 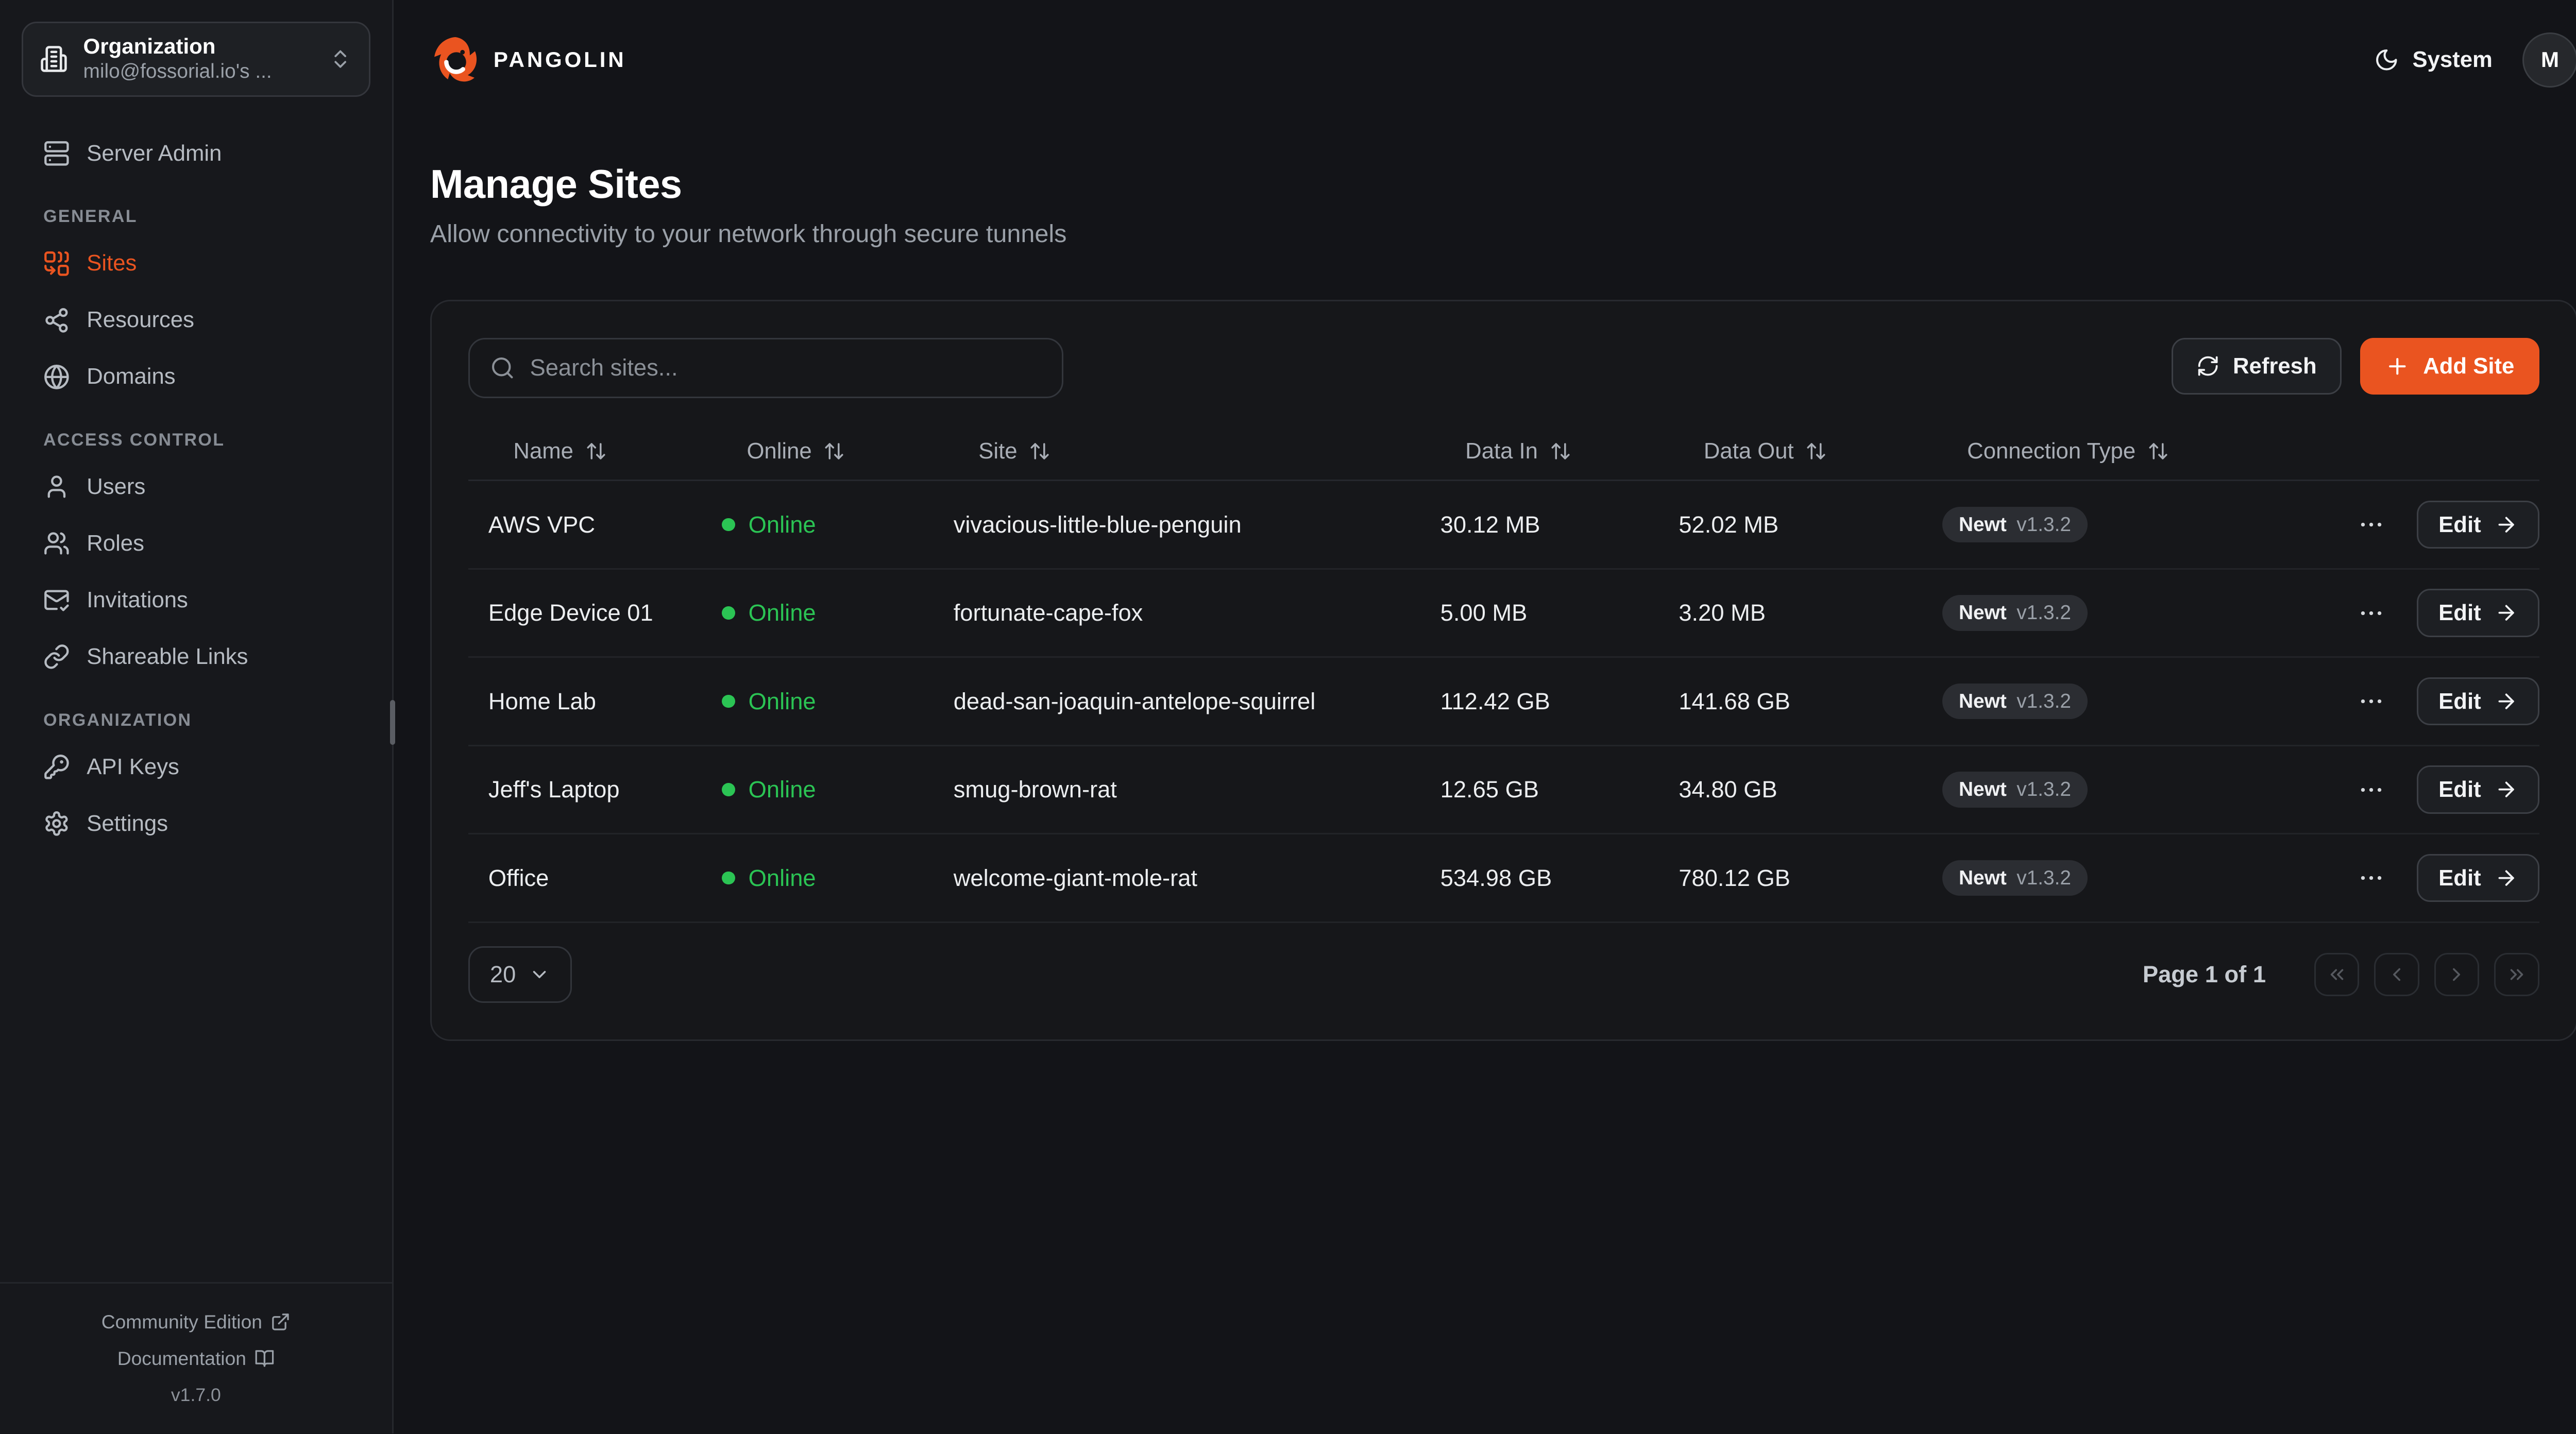 What do you see at coordinates (1735, 877) in the screenshot?
I see `cell-data-out: 780.12 GB` at bounding box center [1735, 877].